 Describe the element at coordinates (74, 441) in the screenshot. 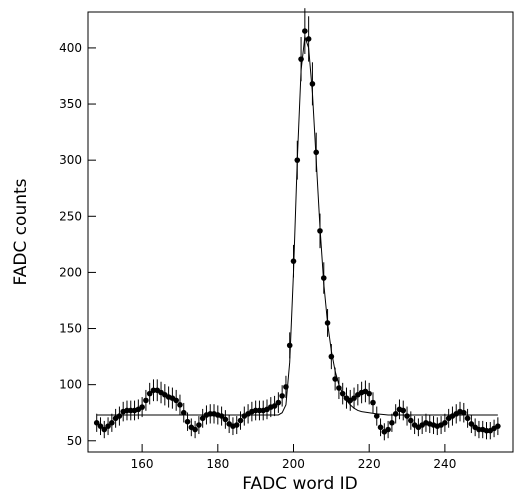

I see `y-tick-label: 50` at that location.